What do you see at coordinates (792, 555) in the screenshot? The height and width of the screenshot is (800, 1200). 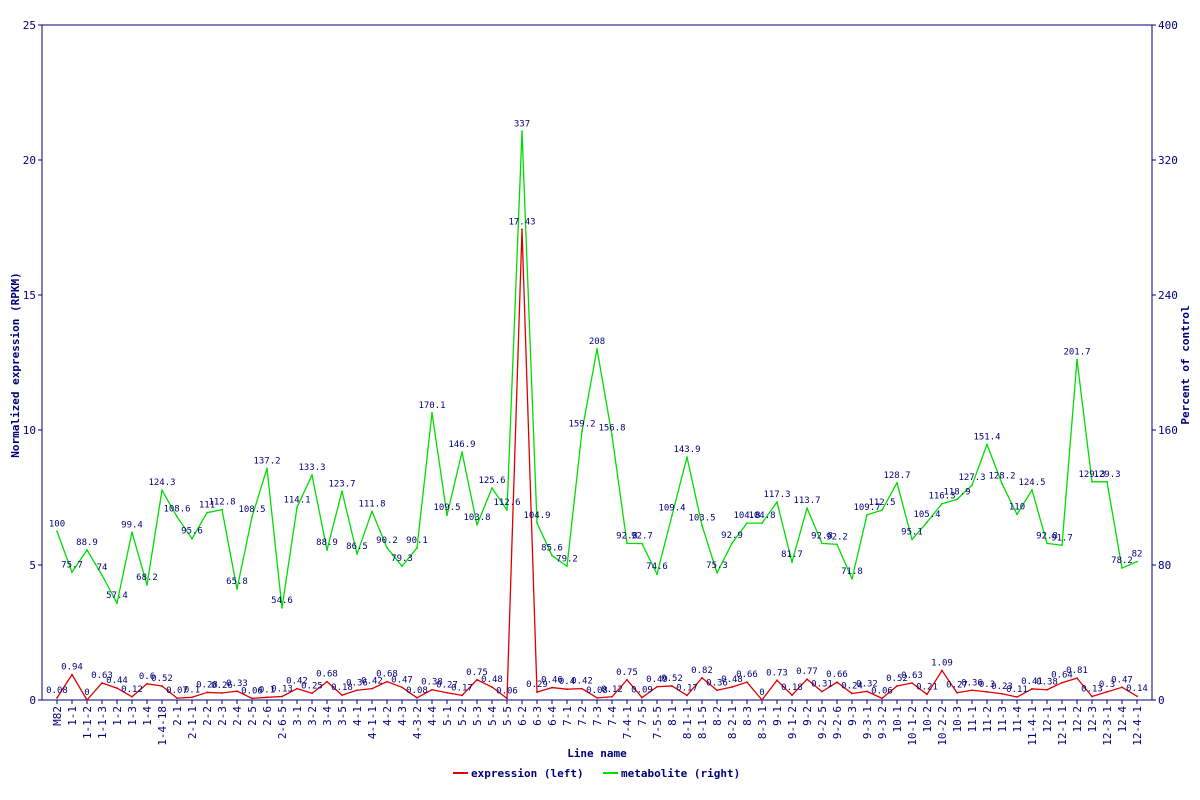 I see `data-label: 81.7` at bounding box center [792, 555].